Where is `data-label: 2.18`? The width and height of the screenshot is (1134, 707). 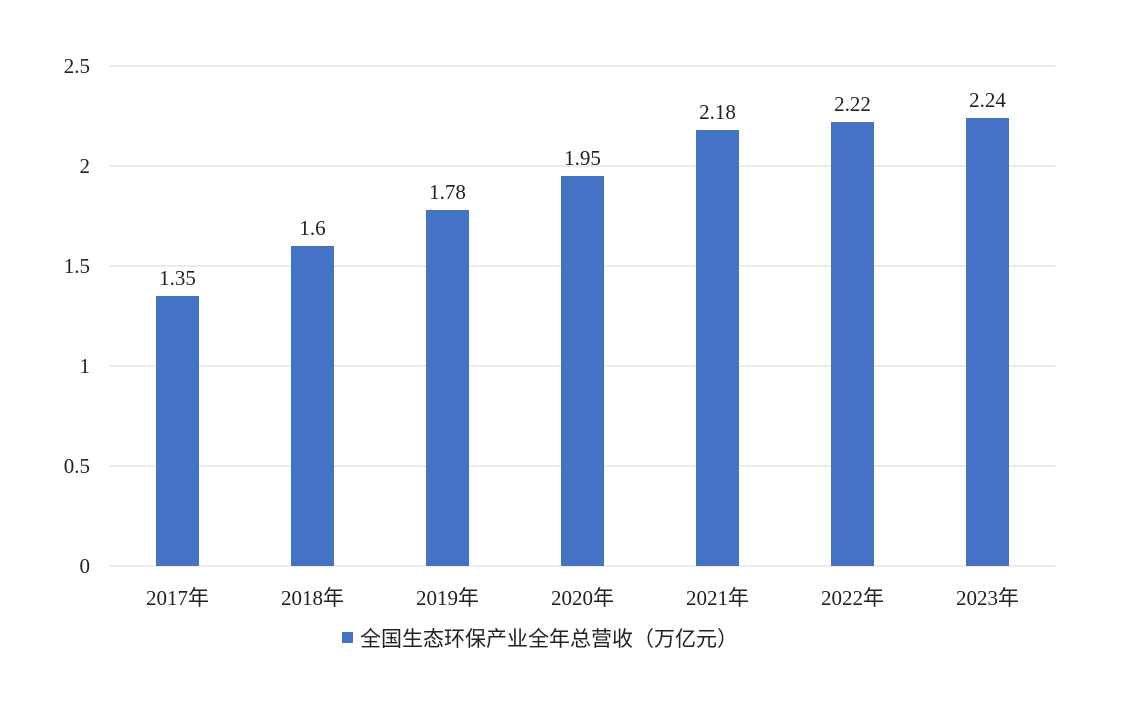
data-label: 2.18 is located at coordinates (717, 112).